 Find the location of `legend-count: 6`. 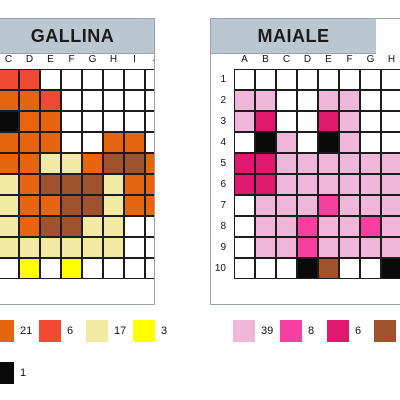

legend-count: 6 is located at coordinates (358, 331).